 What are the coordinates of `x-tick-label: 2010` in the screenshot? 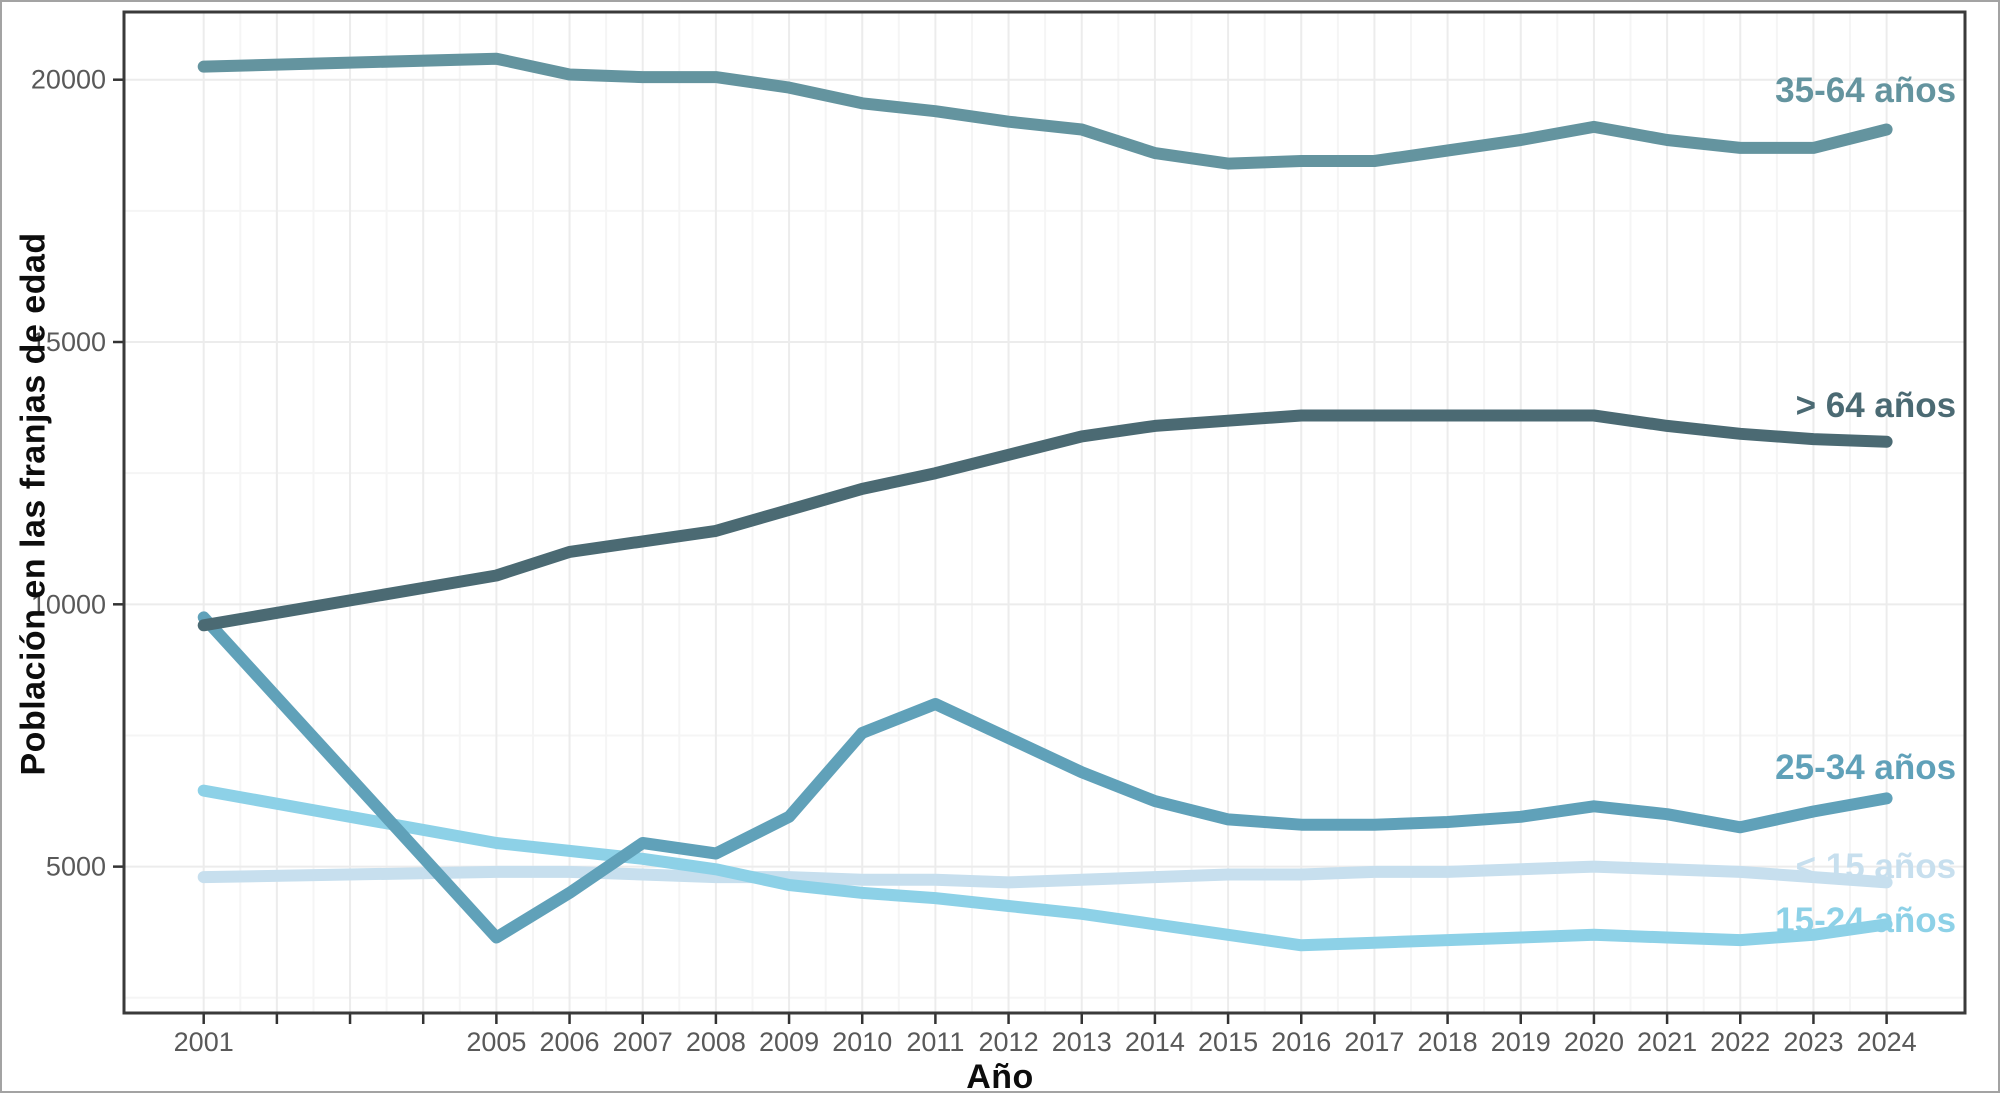 It's located at (862, 1042).